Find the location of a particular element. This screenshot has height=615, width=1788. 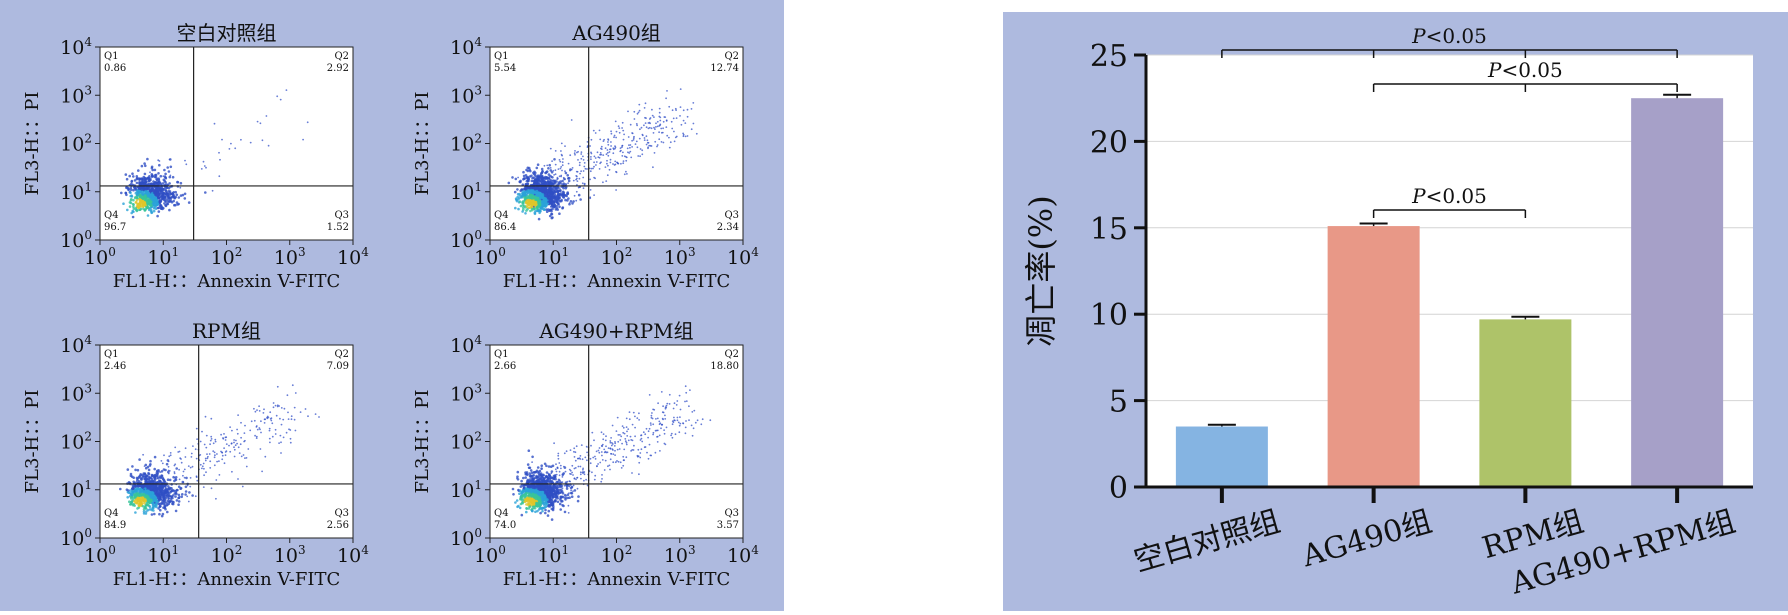

quadrant-q3-label: Q3 is located at coordinates (341, 513).